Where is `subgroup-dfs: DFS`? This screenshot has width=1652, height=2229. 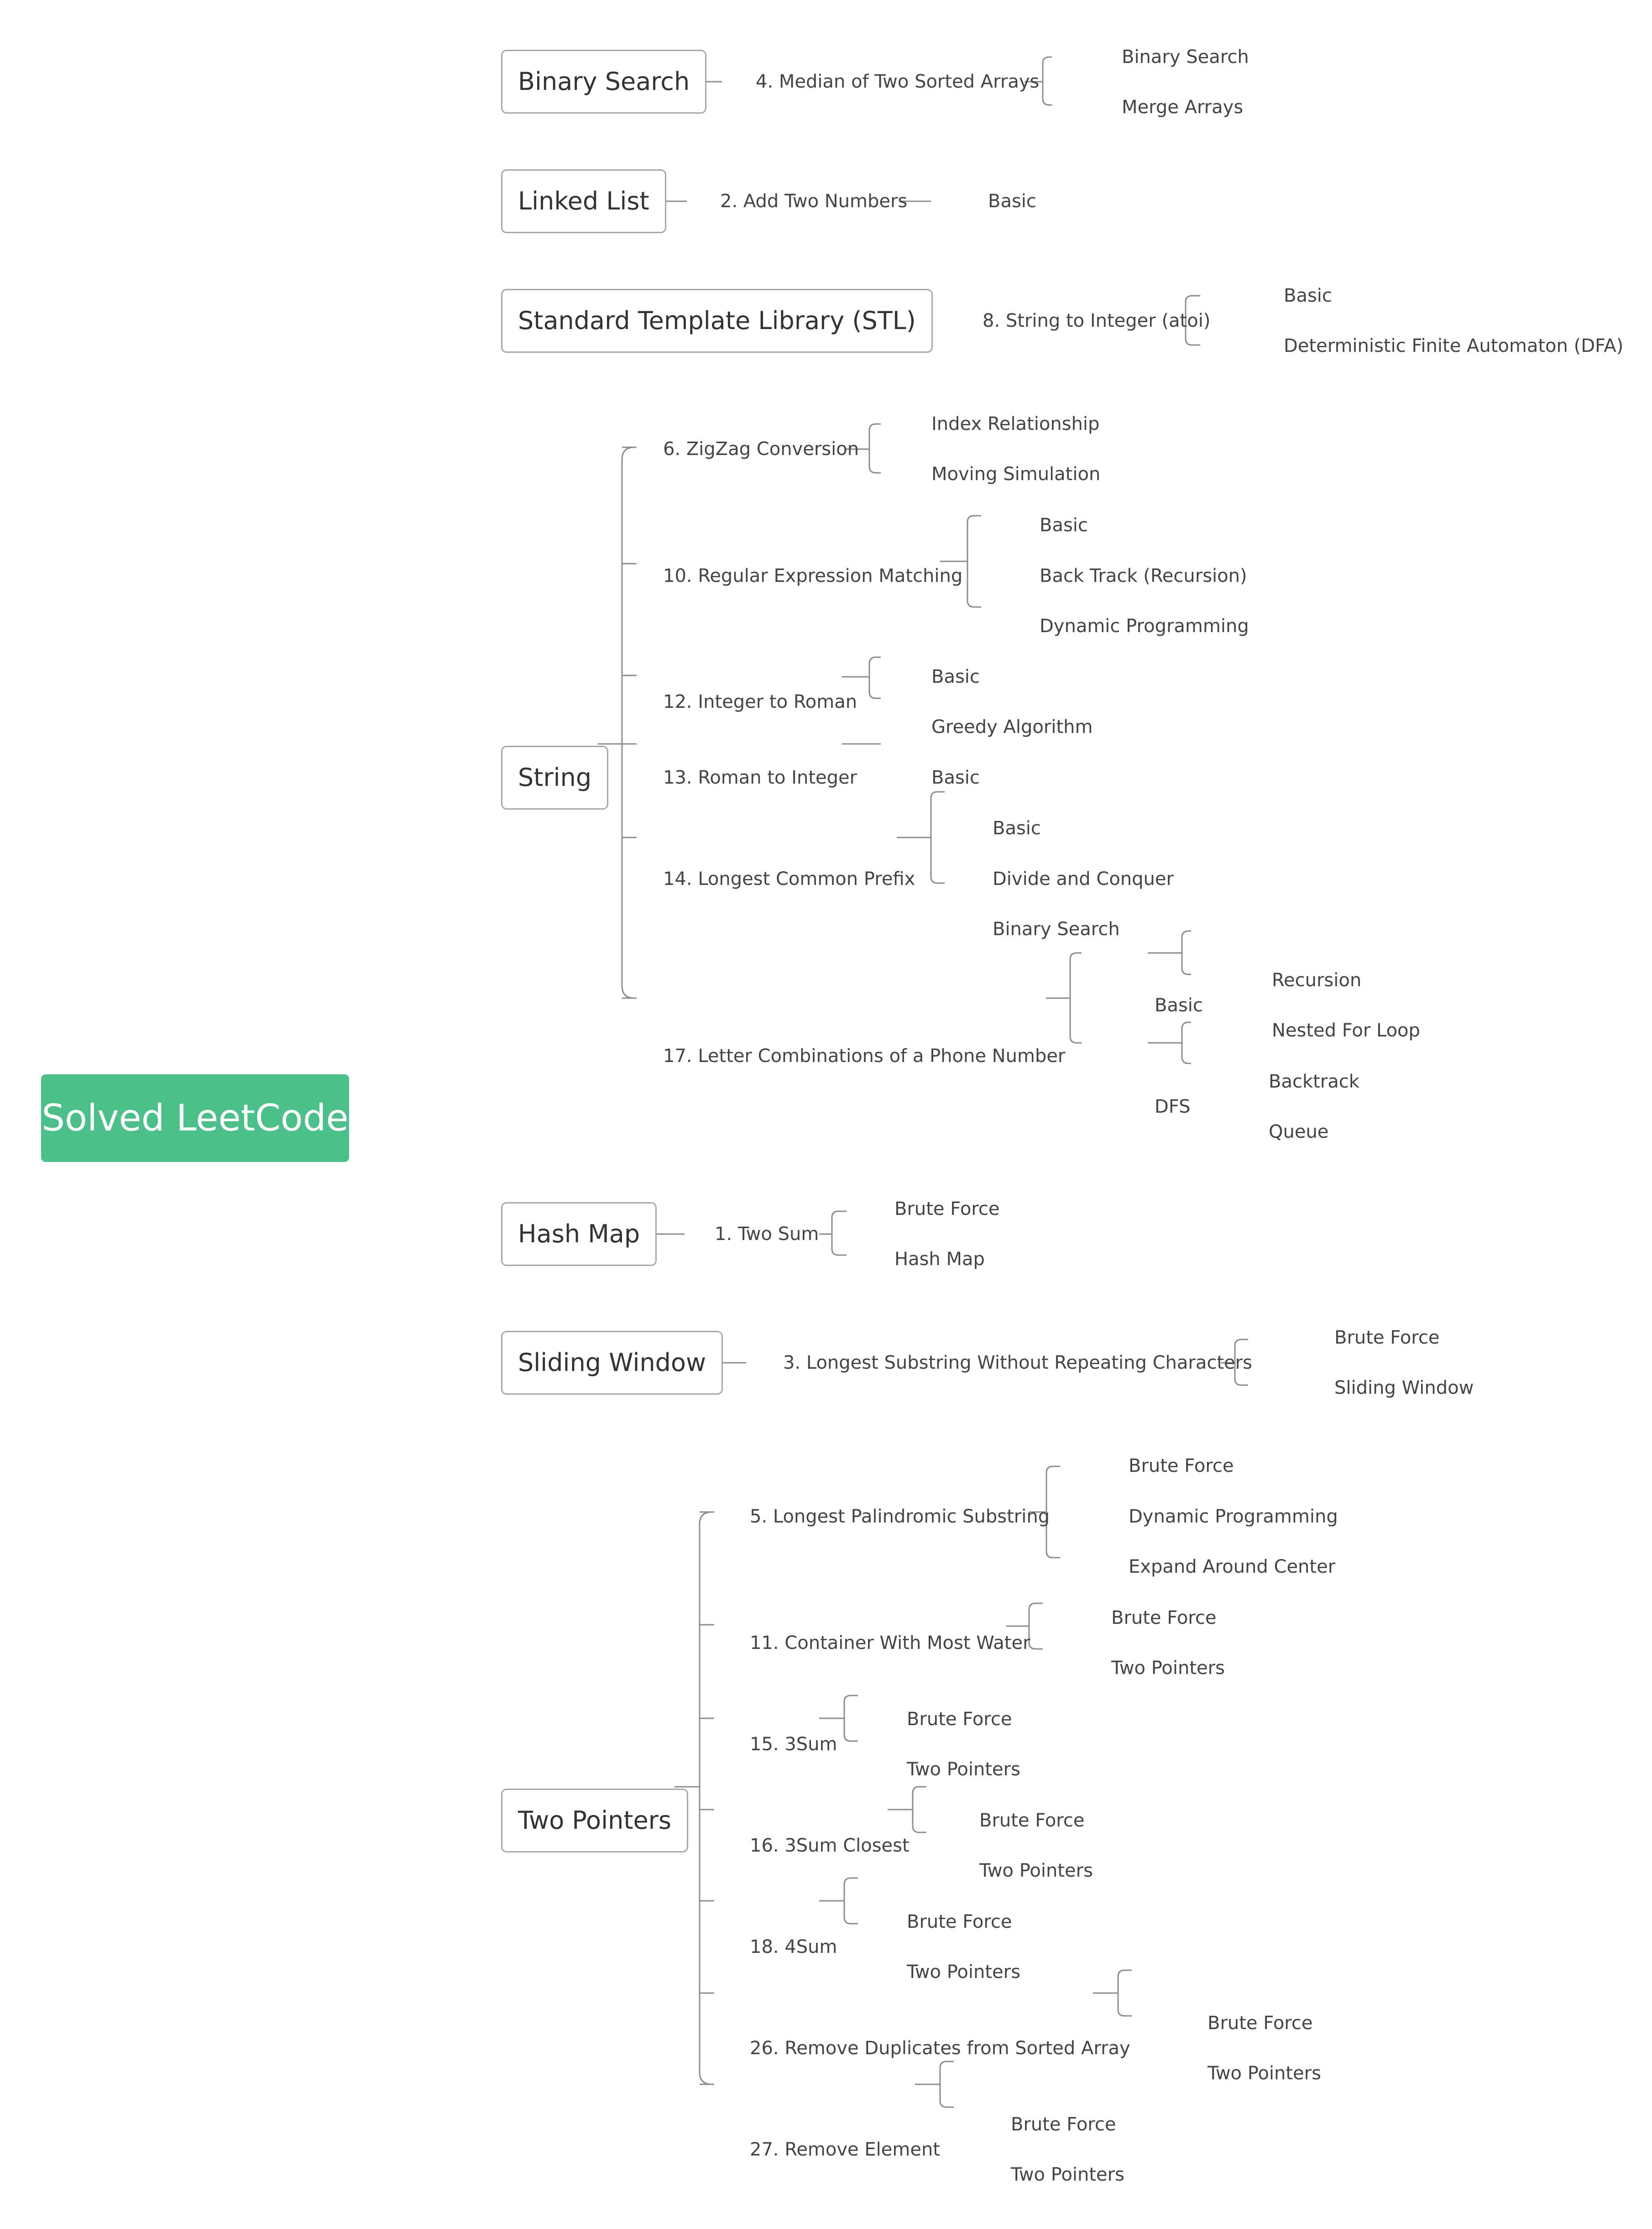 subgroup-dfs: DFS is located at coordinates (1173, 1106).